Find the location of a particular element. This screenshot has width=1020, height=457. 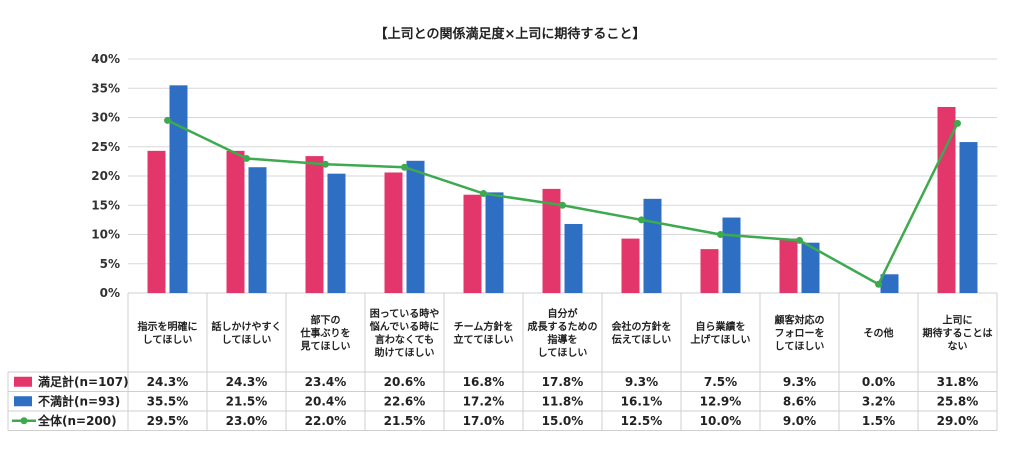

legend-swatch-marker is located at coordinates (24, 421).